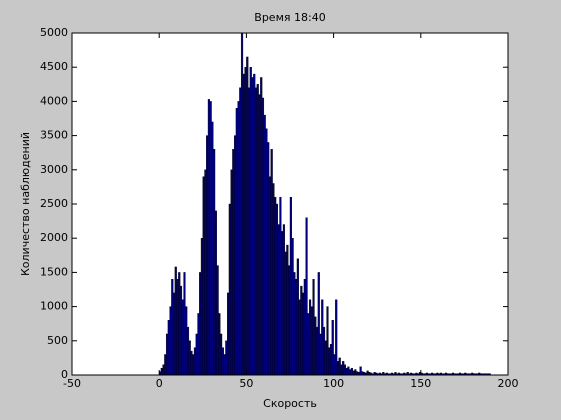 The image size is (561, 420). I want to click on y-tick-label: 3500, so click(54, 135).